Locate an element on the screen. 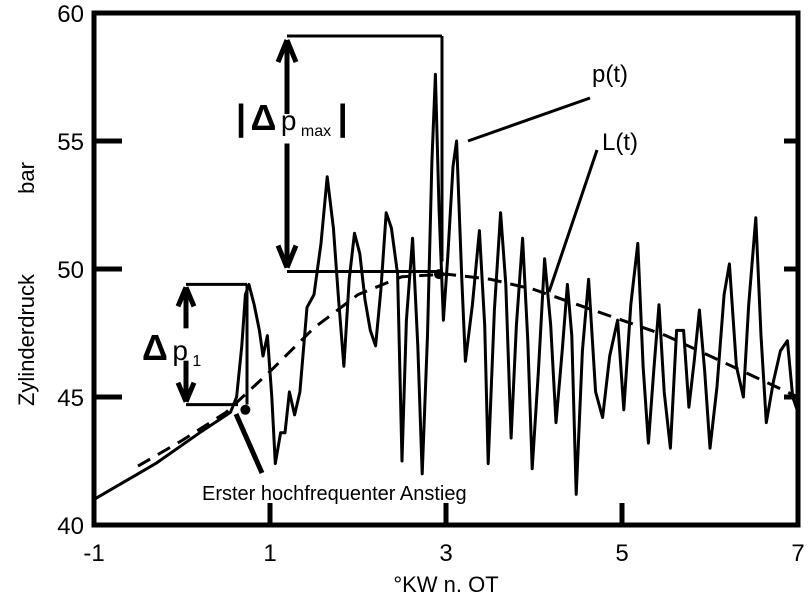 The width and height of the screenshot is (808, 600). y-axis-title: Zylinderdruck is located at coordinates (26, 339).